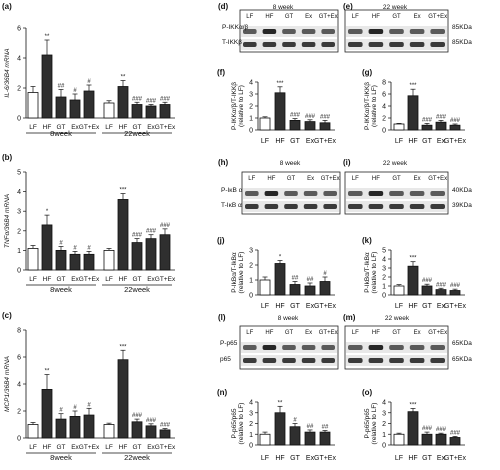  Describe the element at coordinates (295, 141) in the screenshot. I see `category-label: GT` at that location.